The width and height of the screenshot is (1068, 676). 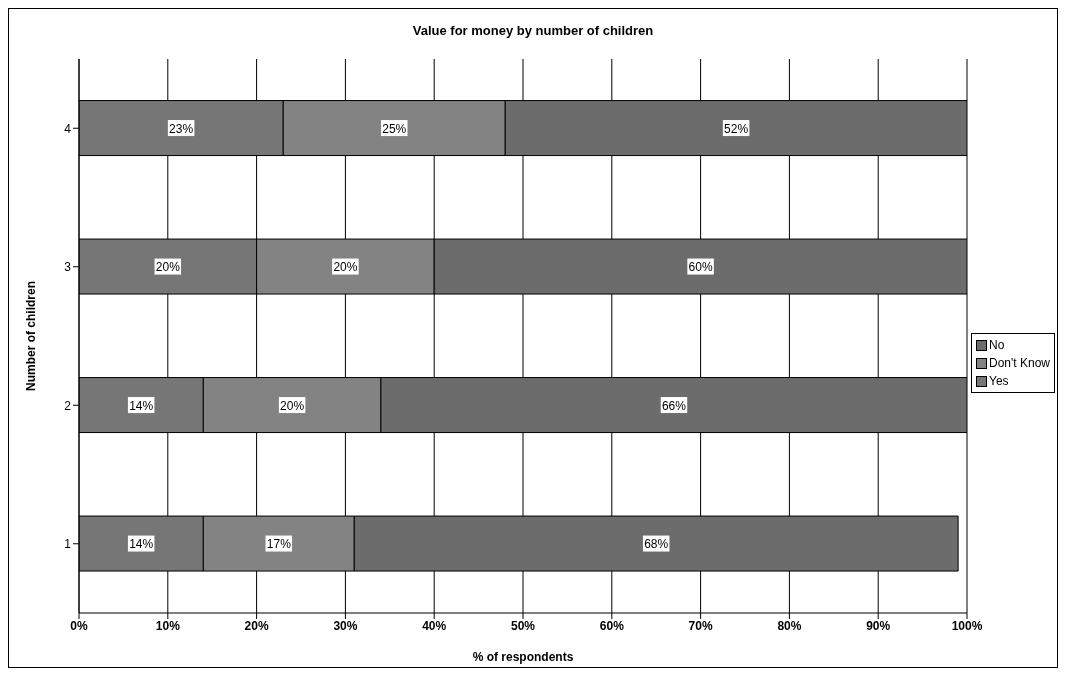 What do you see at coordinates (79, 625) in the screenshot?
I see `x-tick-label: 0%` at bounding box center [79, 625].